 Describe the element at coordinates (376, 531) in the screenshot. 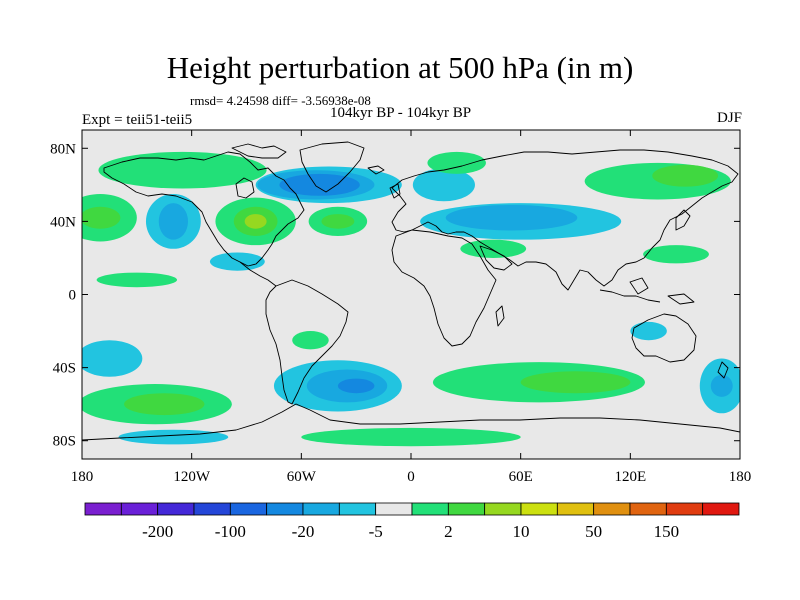

I see `colorbar-label-3: -5` at that location.